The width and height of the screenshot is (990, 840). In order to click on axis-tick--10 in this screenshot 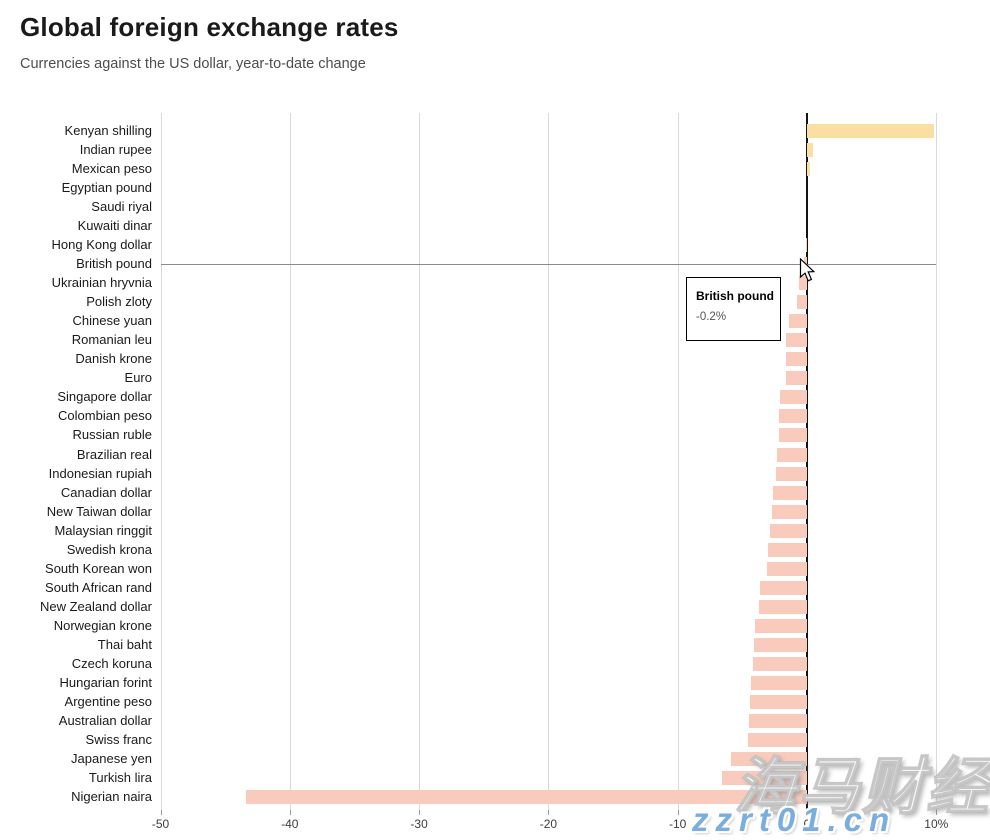, I will do `click(678, 812)`.